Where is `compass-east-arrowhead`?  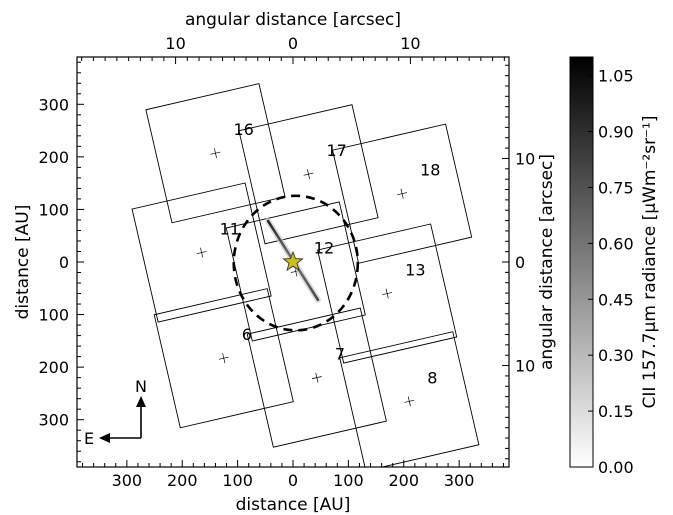
compass-east-arrowhead is located at coordinates (104, 438).